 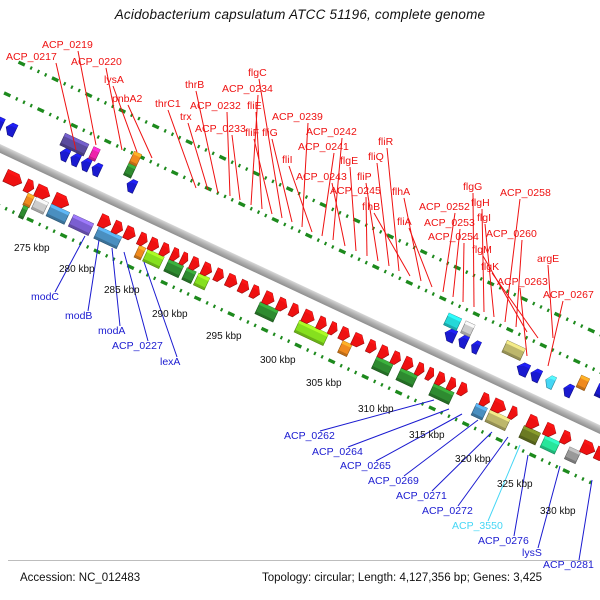 I want to click on gene-label-acp_0271: ACP_0271, so click(x=421, y=496).